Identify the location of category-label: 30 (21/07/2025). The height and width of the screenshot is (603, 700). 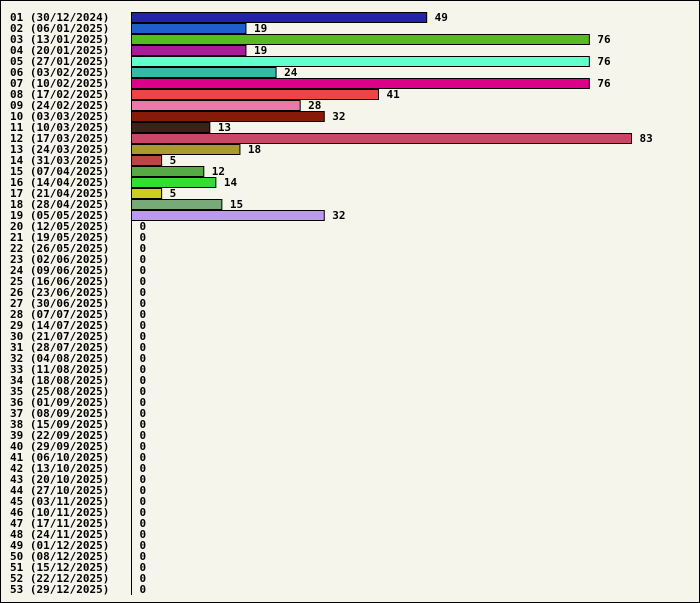
(59, 336).